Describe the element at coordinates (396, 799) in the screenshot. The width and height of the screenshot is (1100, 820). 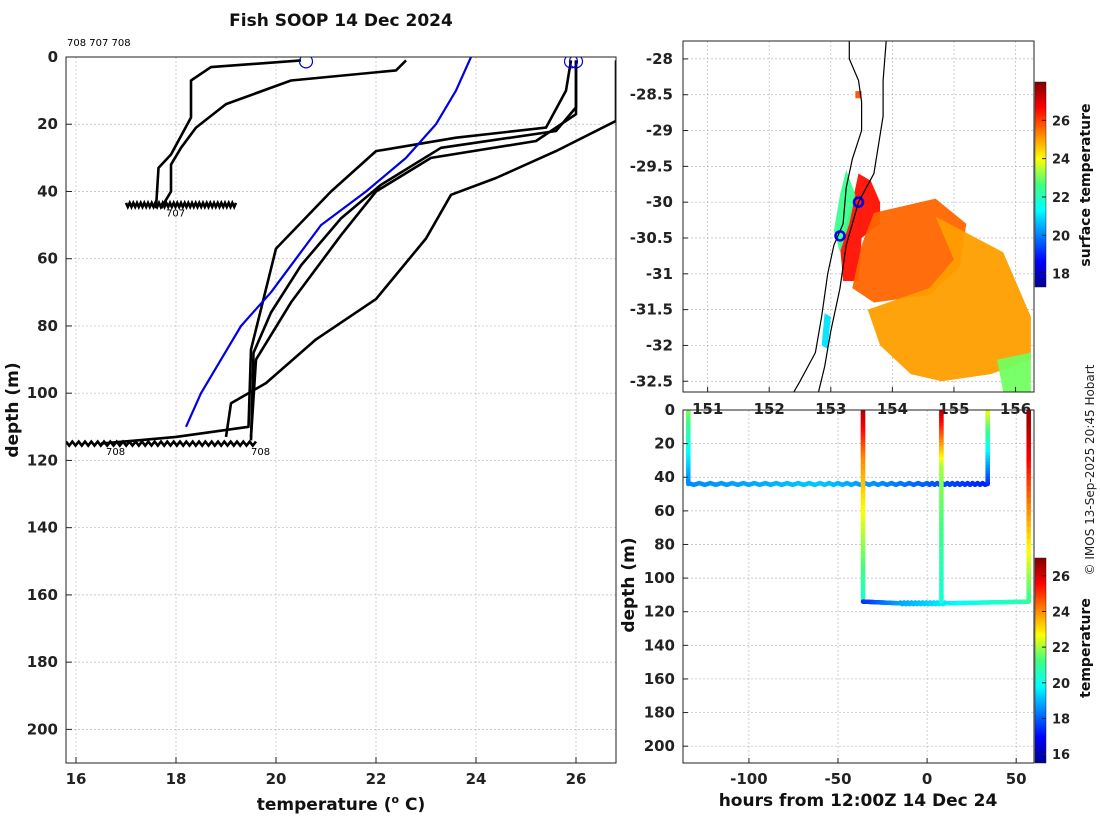
I see `profiles-xlabel-superscript: o` at that location.